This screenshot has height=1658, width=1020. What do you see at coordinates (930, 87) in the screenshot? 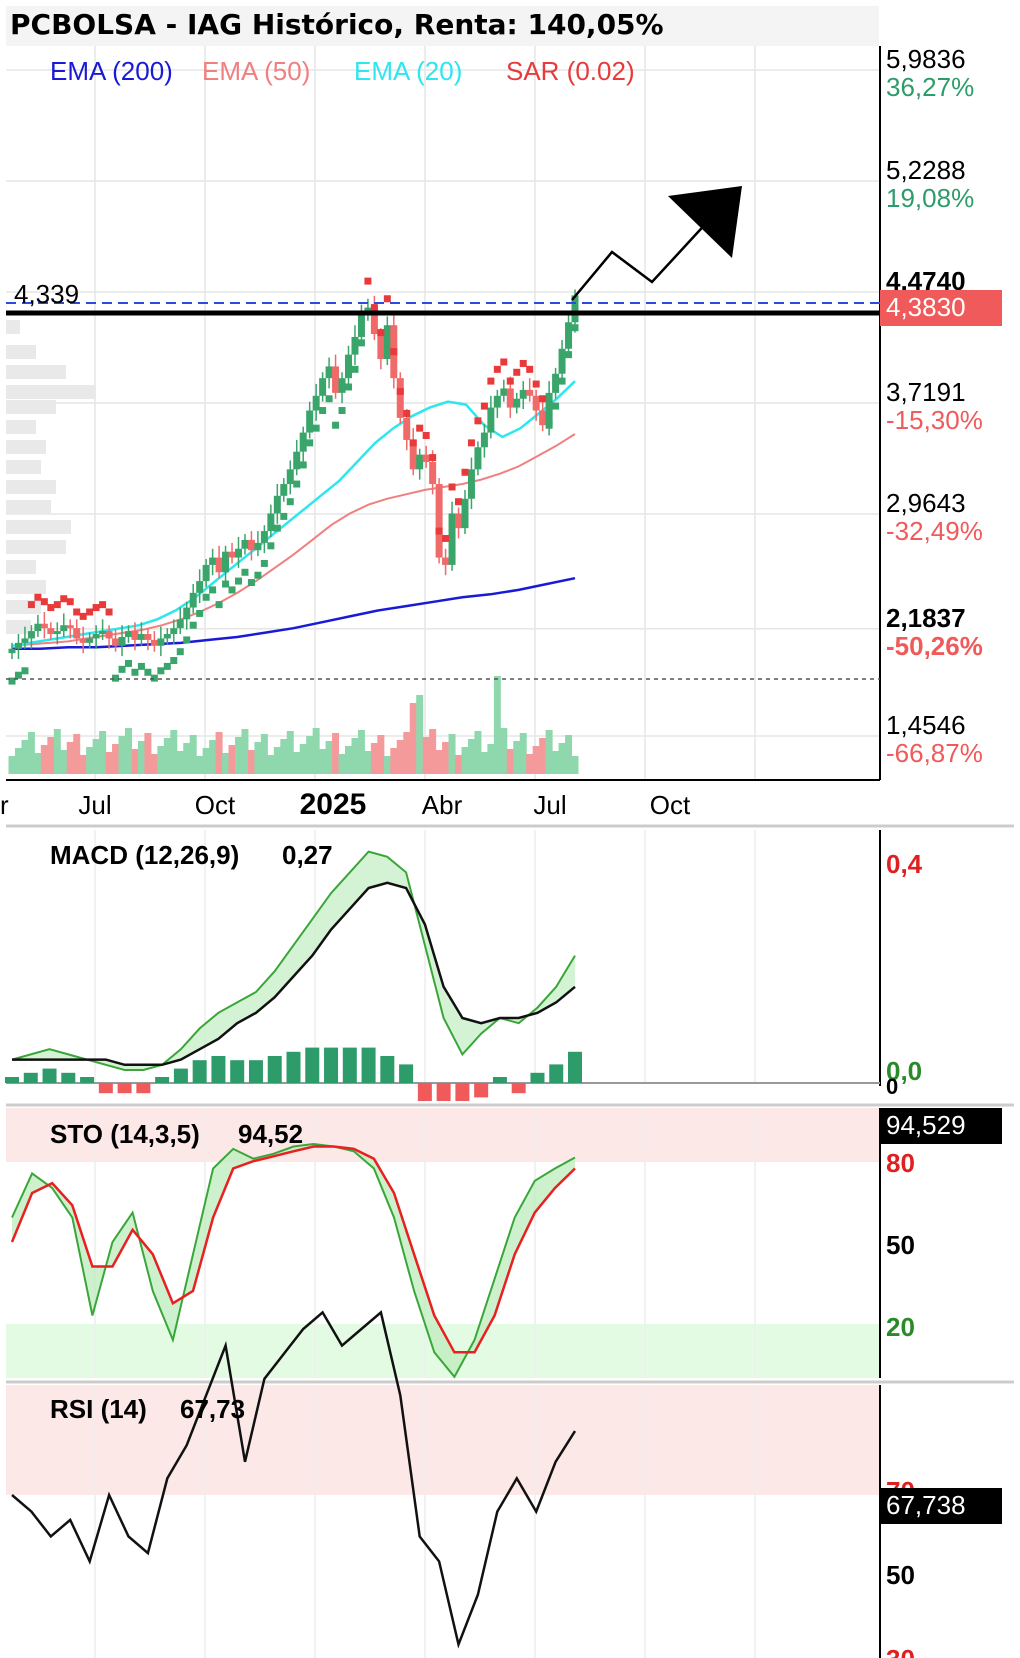
I see `price-pct-0: 36,27%` at bounding box center [930, 87].